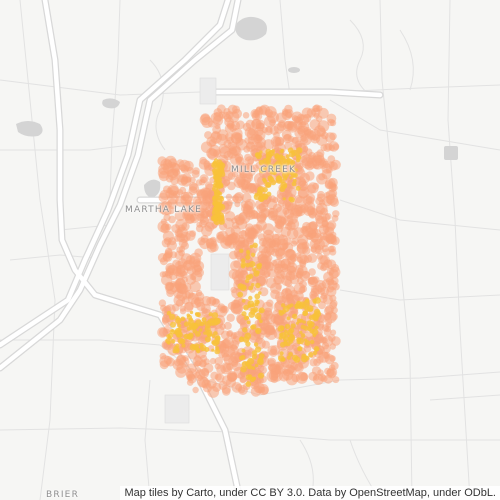  What do you see at coordinates (152, 188) in the screenshot?
I see `martha-lake-water` at bounding box center [152, 188].